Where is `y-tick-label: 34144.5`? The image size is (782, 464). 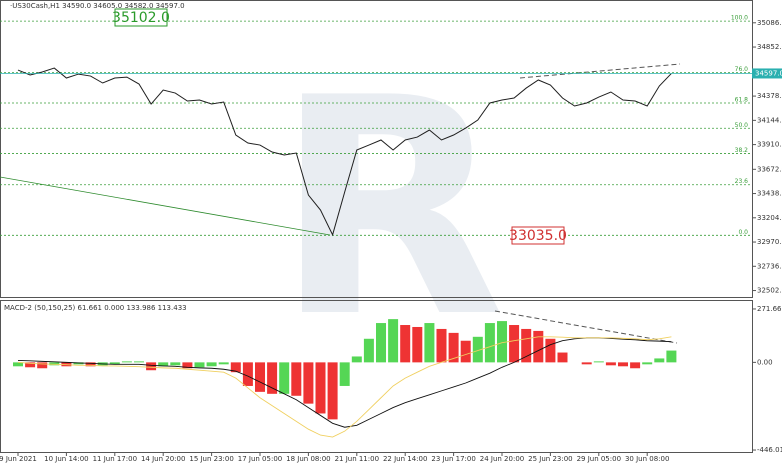 y-tick-label: 34144.5 is located at coordinates (769, 120).